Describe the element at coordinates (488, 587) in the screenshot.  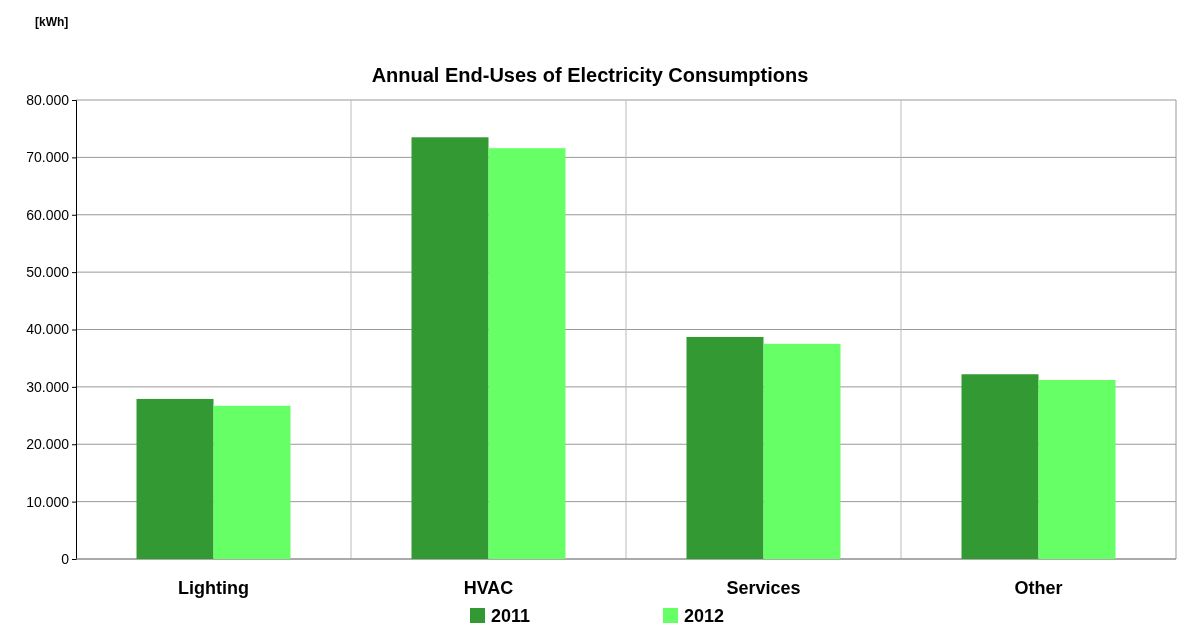
I see `x-tick-label: HVAC` at that location.